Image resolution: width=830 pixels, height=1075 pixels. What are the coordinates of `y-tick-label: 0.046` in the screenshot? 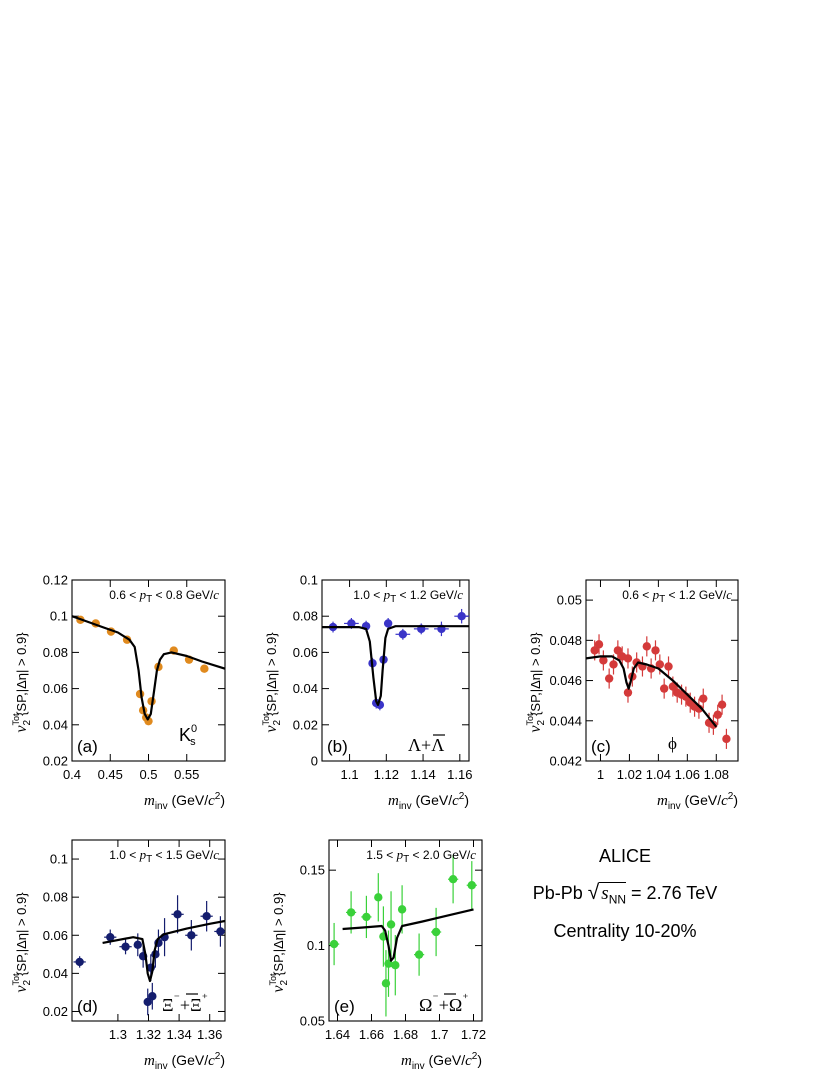 It's located at (565, 680).